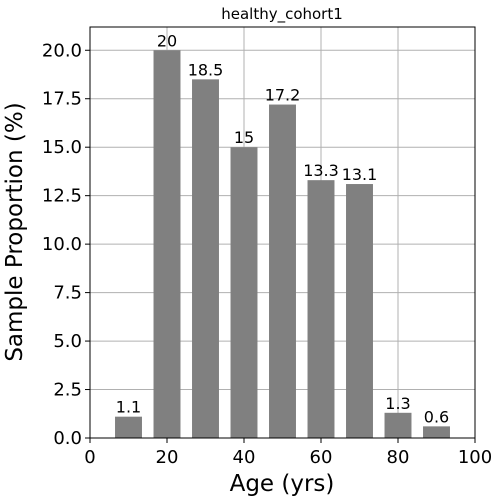 This screenshot has width=500, height=500. Describe the element at coordinates (283, 95) in the screenshot. I see `bar-value-label-4: 17.2` at that location.